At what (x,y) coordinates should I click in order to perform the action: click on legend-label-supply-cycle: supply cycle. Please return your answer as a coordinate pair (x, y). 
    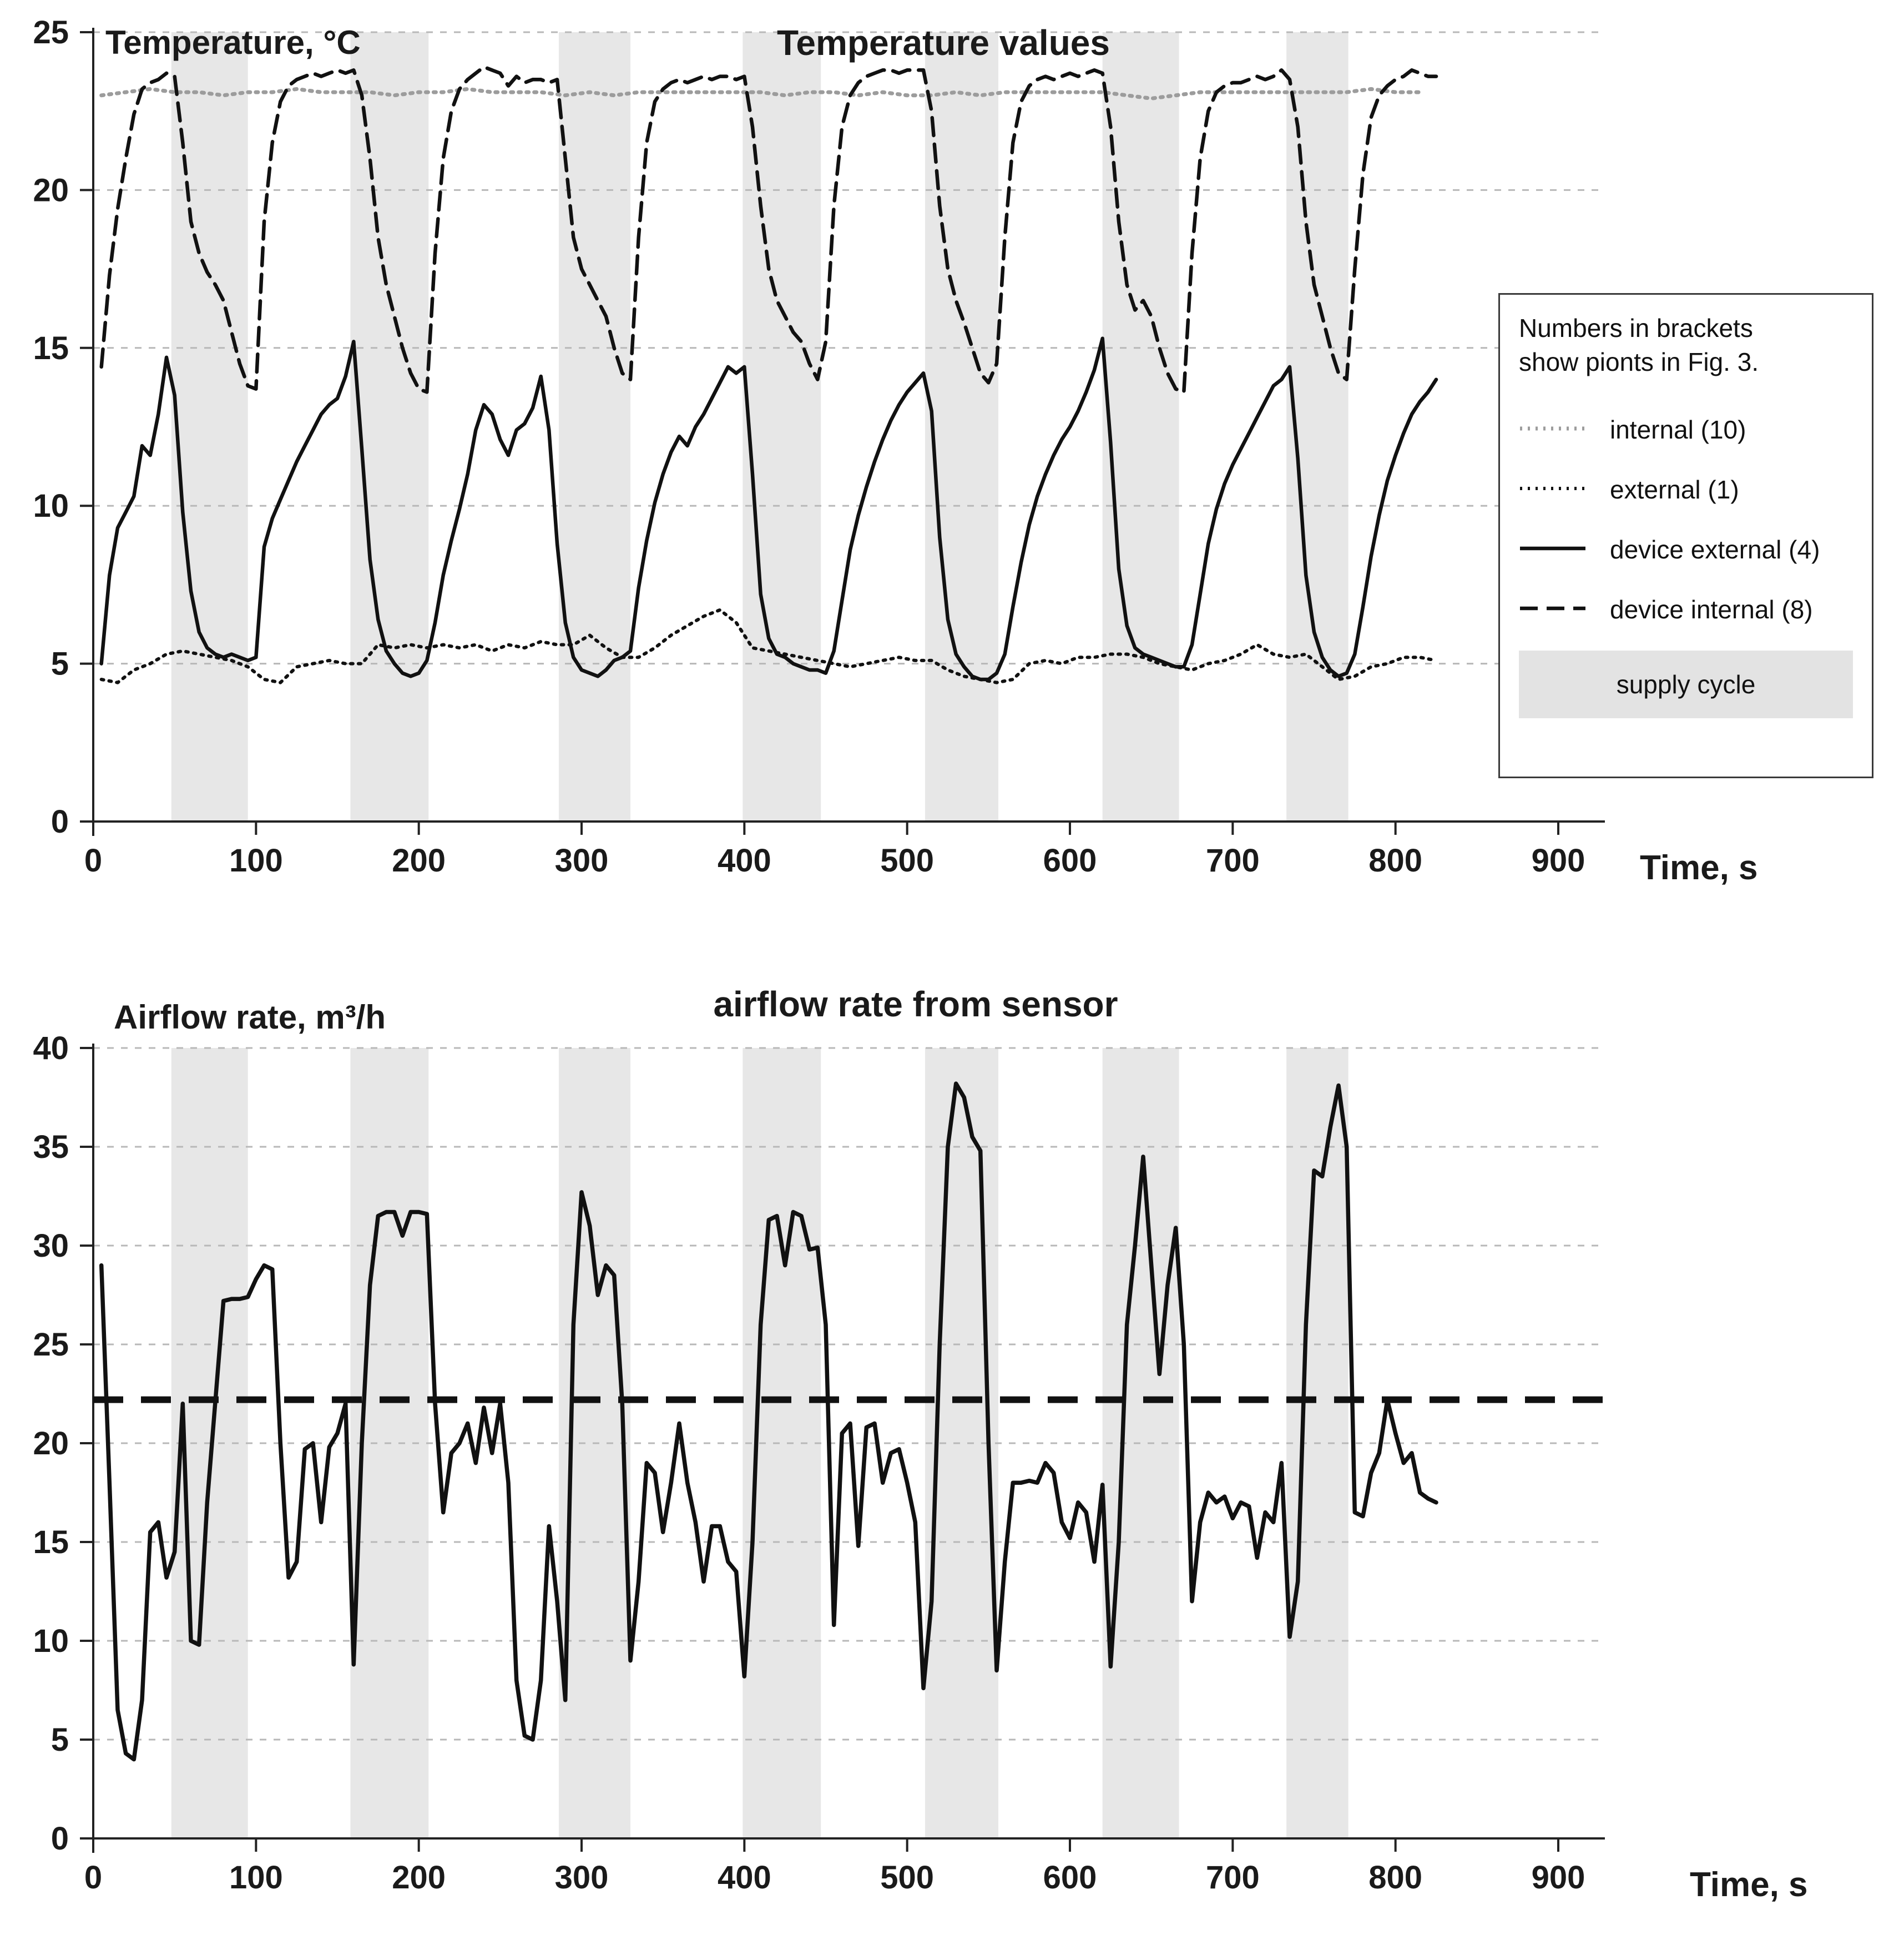
    Looking at the image, I should click on (1686, 685).